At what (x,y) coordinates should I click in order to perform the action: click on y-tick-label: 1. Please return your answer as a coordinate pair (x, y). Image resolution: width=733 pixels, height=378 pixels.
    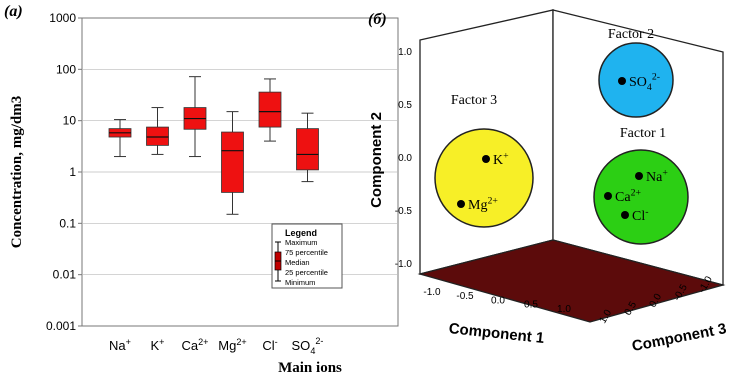
    Looking at the image, I should click on (72, 172).